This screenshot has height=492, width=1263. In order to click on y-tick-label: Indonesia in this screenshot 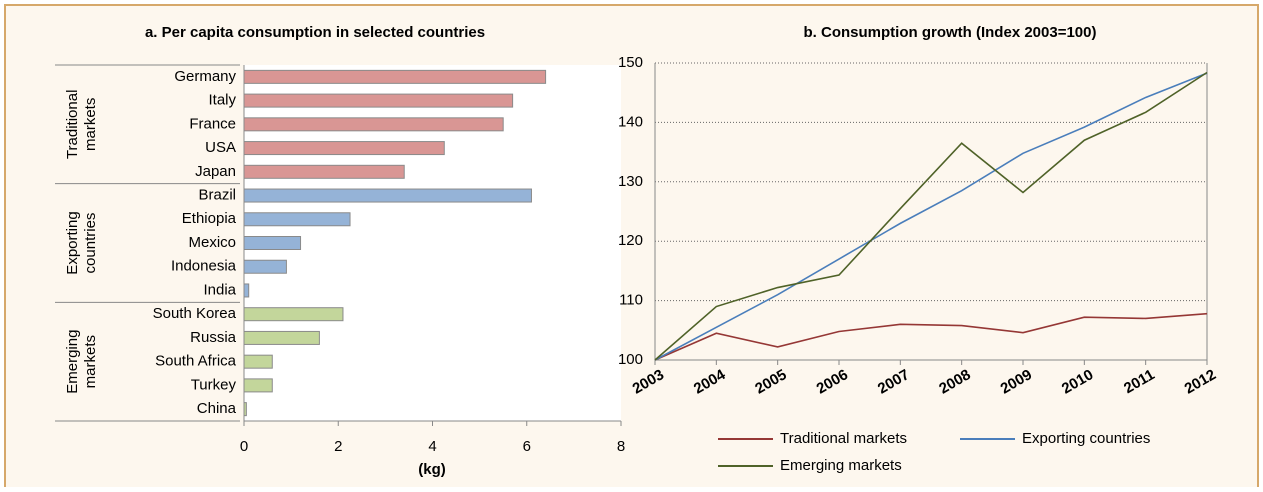, I will do `click(204, 266)`.